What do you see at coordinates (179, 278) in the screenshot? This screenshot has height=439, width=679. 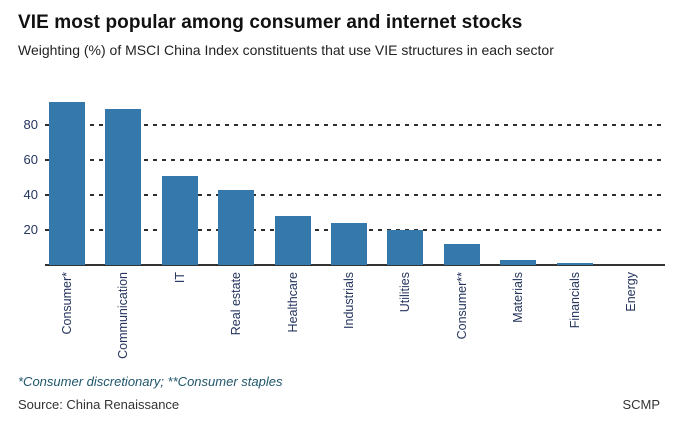 I see `x-axis-label: IT` at bounding box center [179, 278].